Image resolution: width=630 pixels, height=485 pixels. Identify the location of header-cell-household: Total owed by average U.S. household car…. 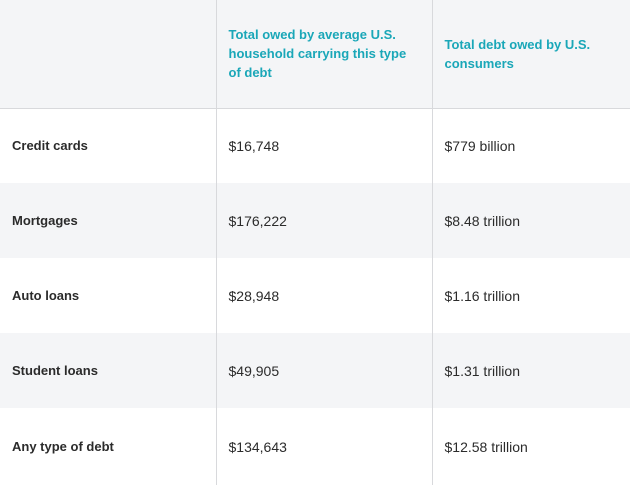
(324, 54).